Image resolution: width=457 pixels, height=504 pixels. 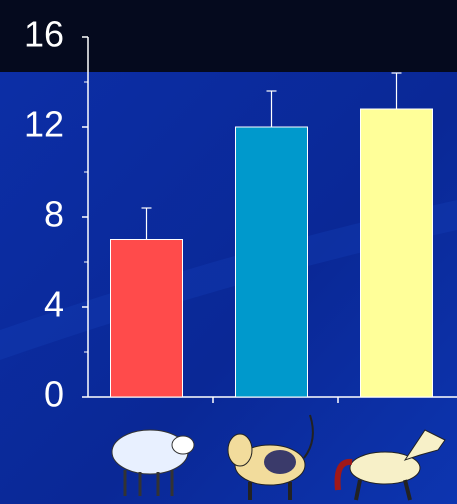 I want to click on horse-icon, so click(x=390, y=465).